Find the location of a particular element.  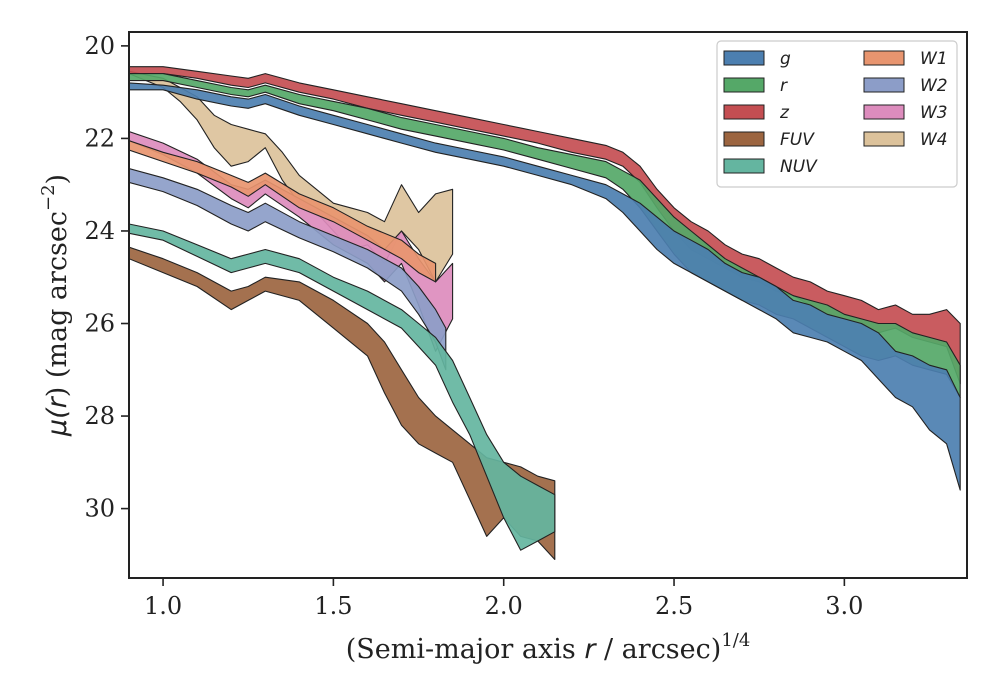

legend: grz FUV NUV W1 W2 W3 W4 is located at coordinates (837, 114).